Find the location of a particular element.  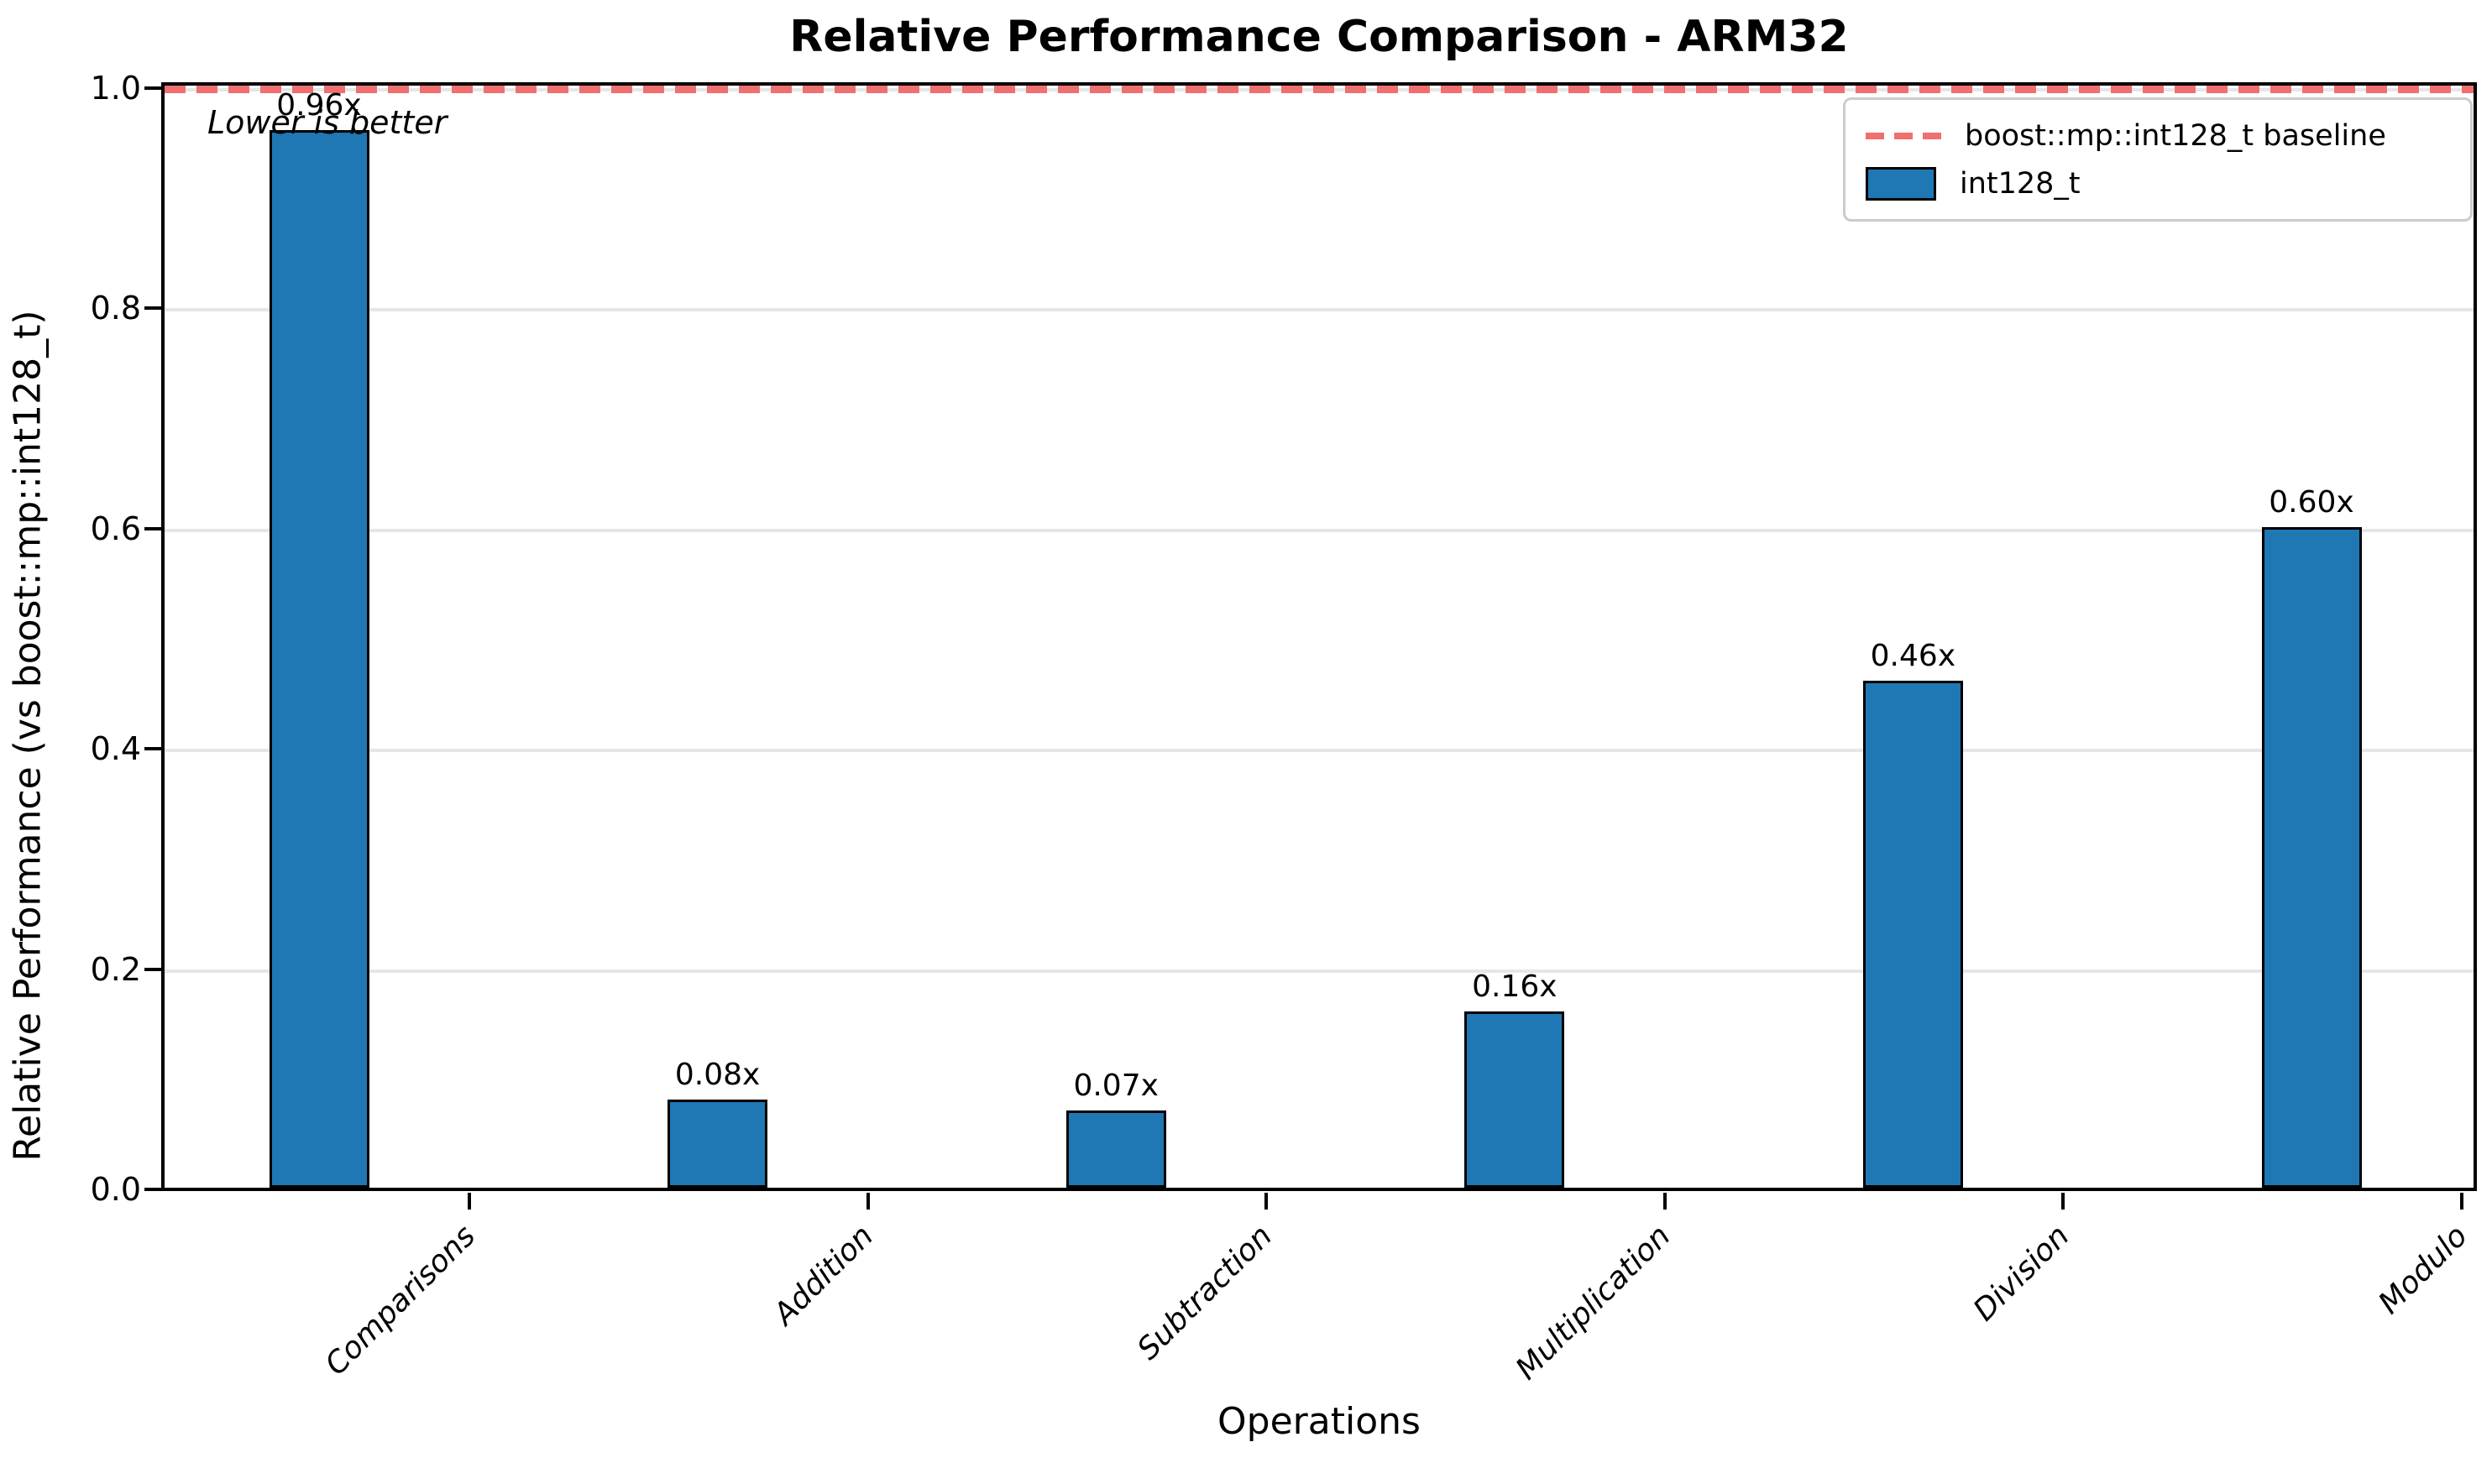

y-tick-label-1.0: 1.0 is located at coordinates (115, 88).